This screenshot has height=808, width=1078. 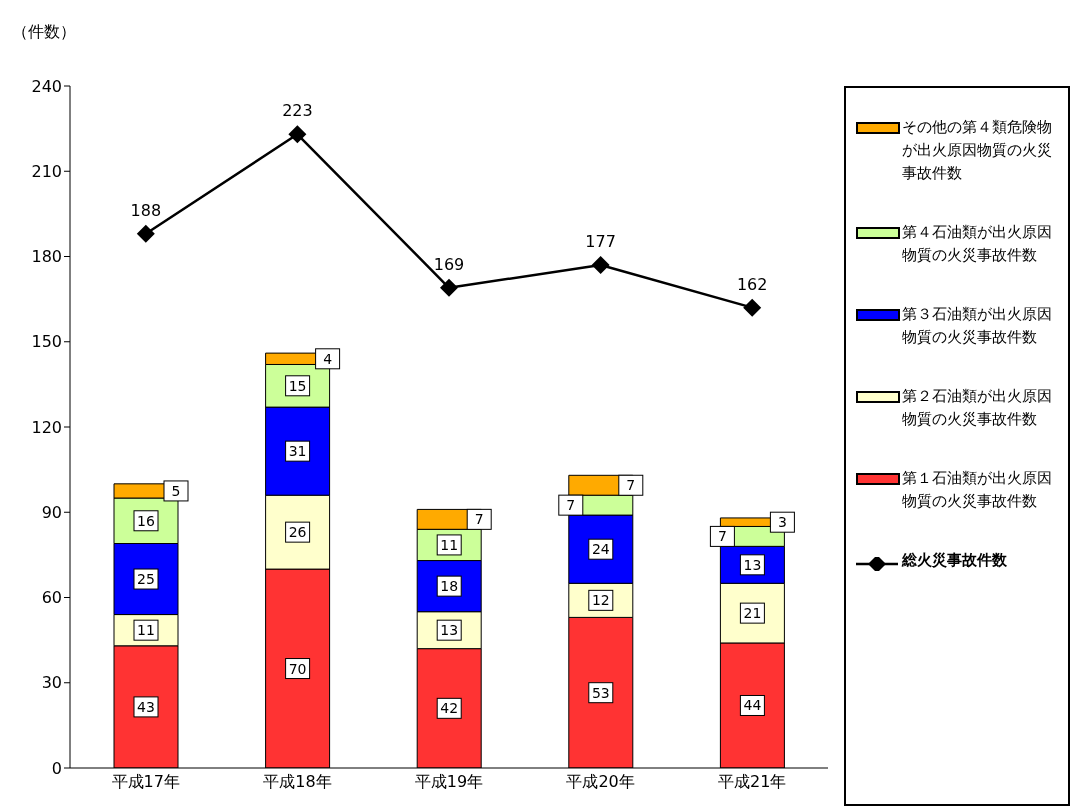 What do you see at coordinates (977, 408) in the screenshot?
I see `legend-label: 第２石油類が出火原因物質の火災事故件数` at bounding box center [977, 408].